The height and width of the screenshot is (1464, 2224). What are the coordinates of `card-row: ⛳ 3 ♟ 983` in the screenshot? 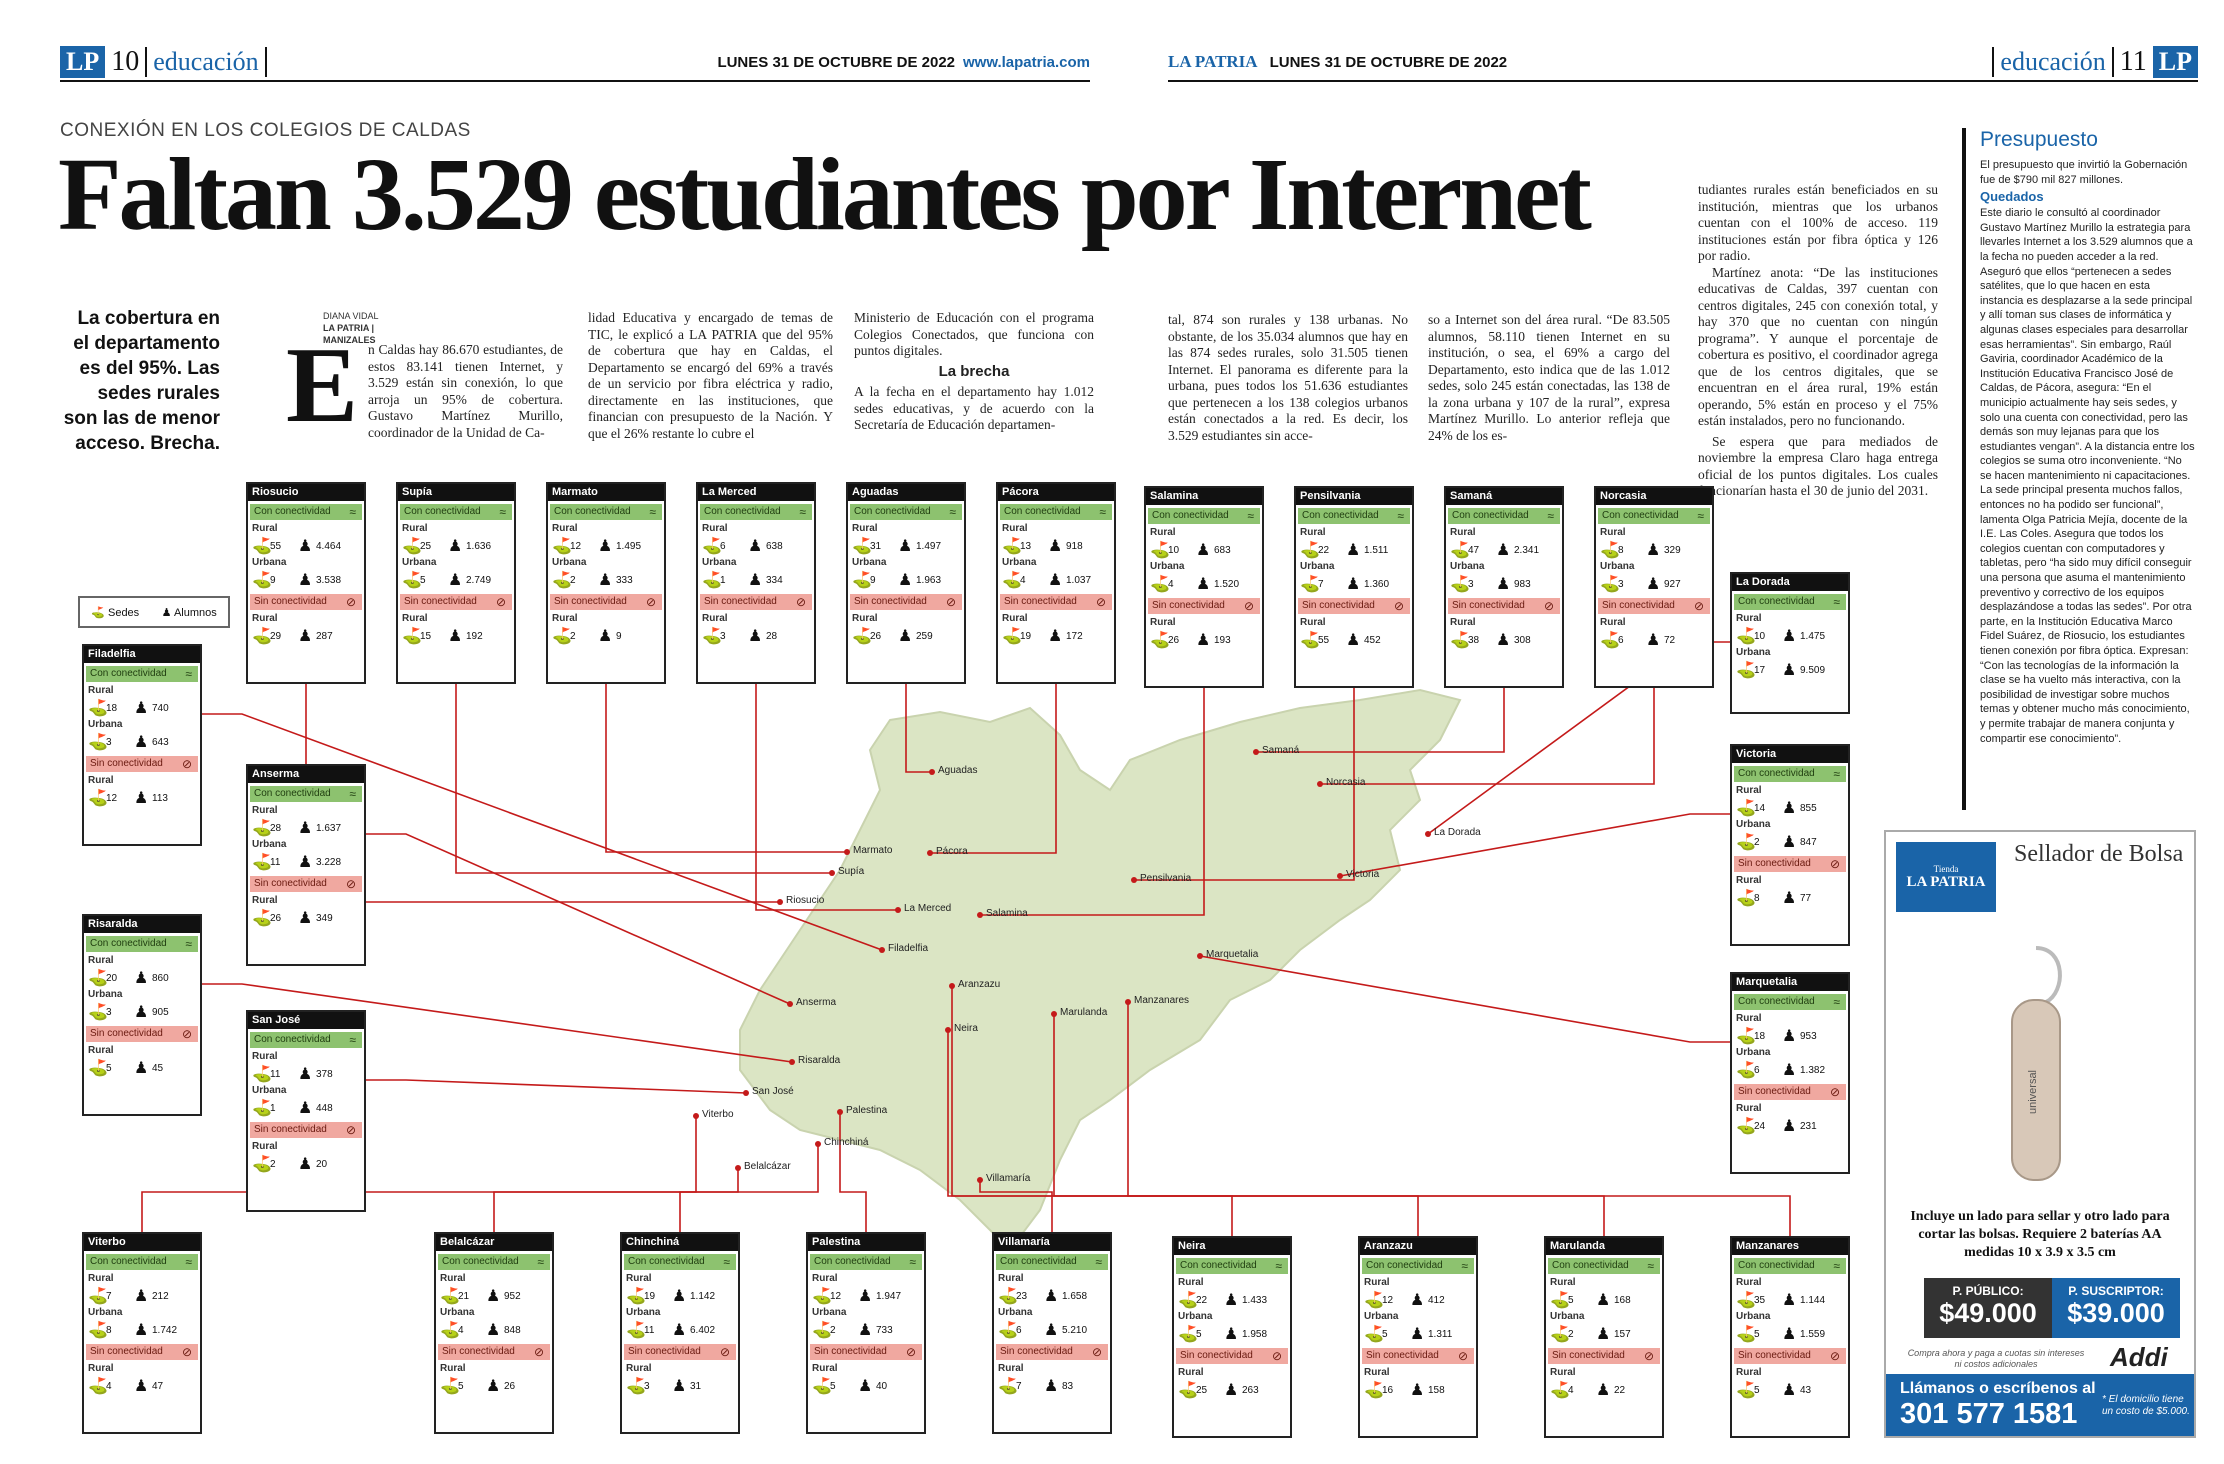 It's located at (1504, 584).